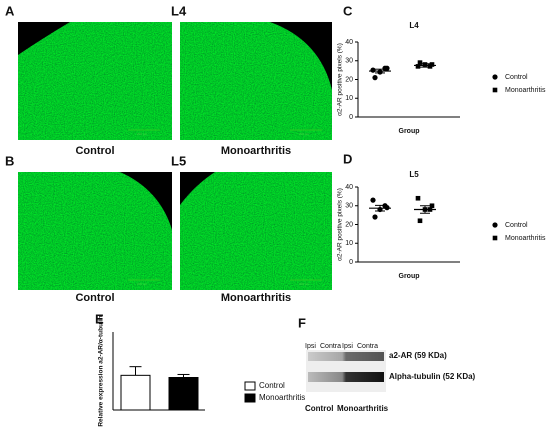 The width and height of the screenshot is (550, 429). I want to click on row-title: L4, so click(179, 10).